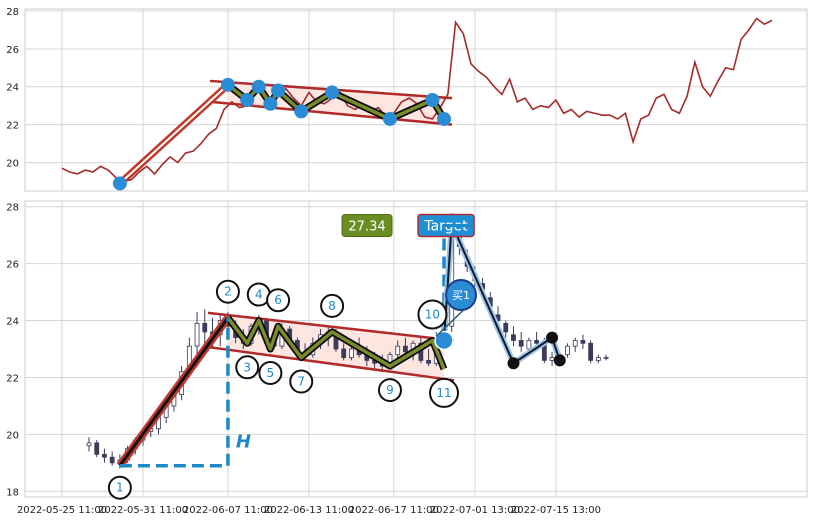  Describe the element at coordinates (331, 363) in the screenshot. I see `bottom-channel-lower-line` at that location.